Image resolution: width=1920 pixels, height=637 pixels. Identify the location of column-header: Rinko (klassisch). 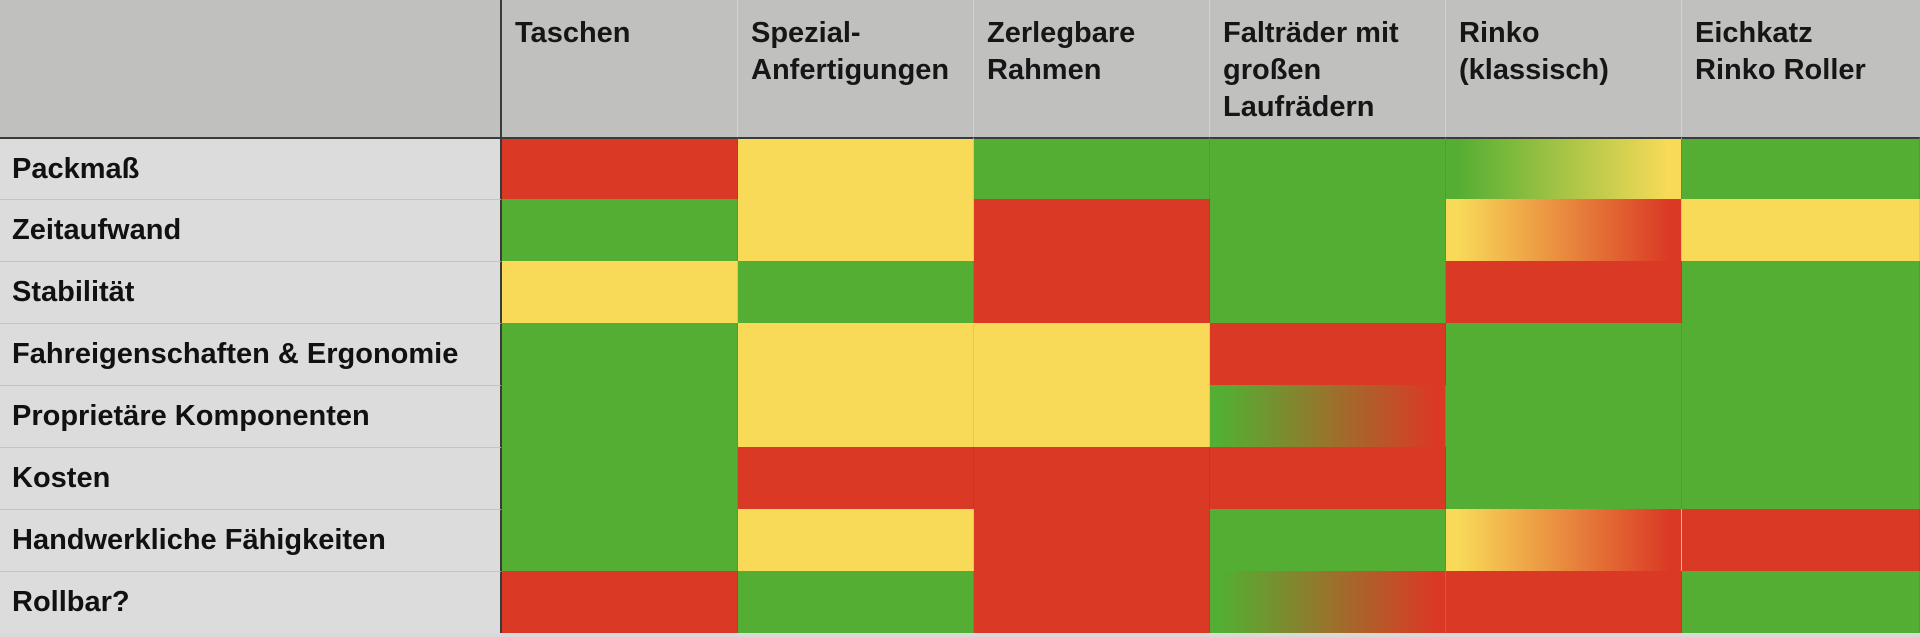
(1564, 68).